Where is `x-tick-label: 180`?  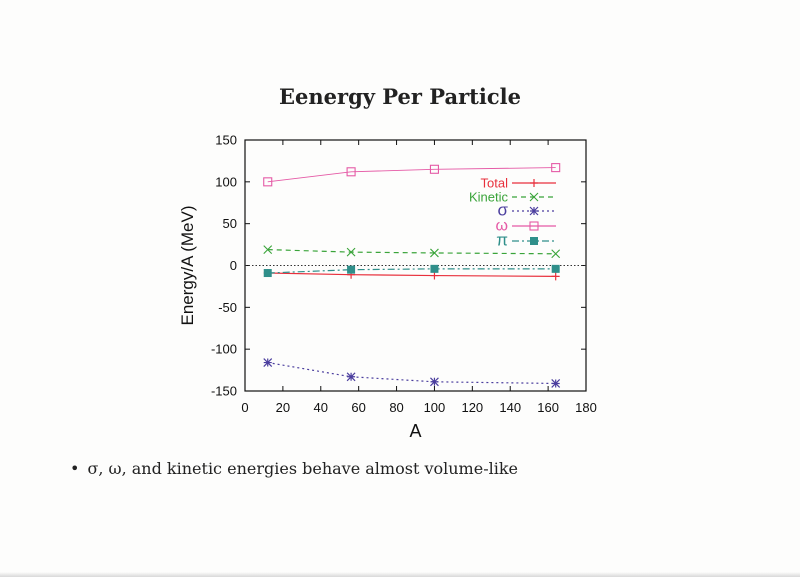 x-tick-label: 180 is located at coordinates (586, 407).